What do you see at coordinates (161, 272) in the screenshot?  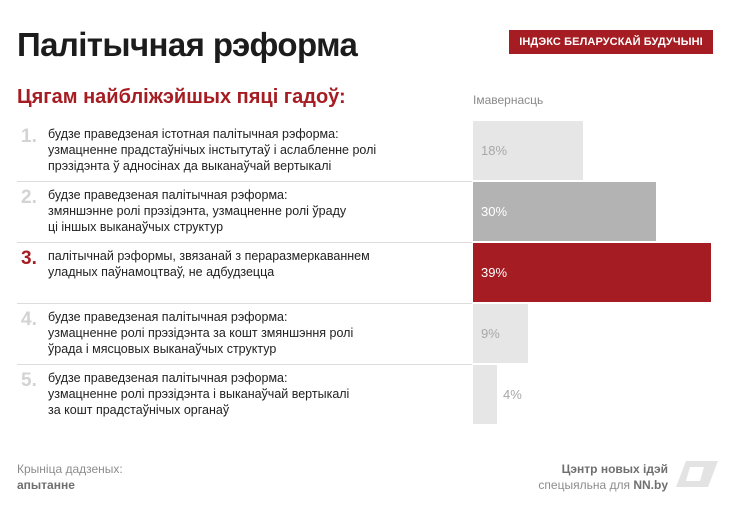 I see `row-text-line: уладных паўнамоцтваў, не адбудзецца` at bounding box center [161, 272].